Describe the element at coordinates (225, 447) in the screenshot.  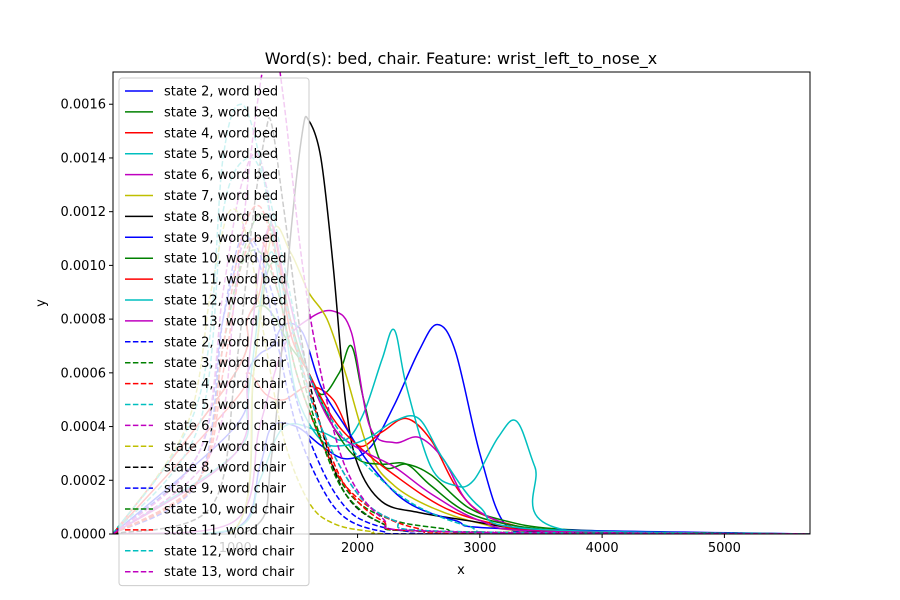
I see `legend-label: state 7, word chair` at that location.